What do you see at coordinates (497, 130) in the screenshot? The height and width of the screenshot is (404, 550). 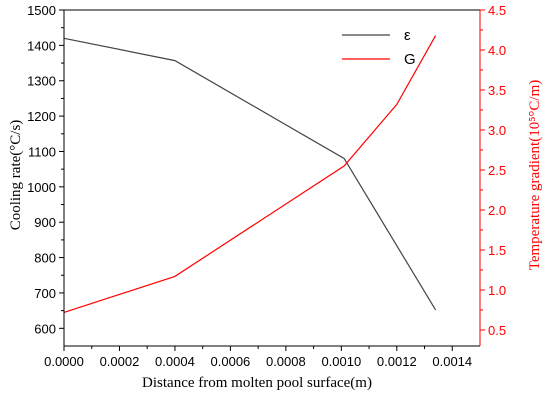 I see `right-y-axis-tick-label: 3.0` at bounding box center [497, 130].